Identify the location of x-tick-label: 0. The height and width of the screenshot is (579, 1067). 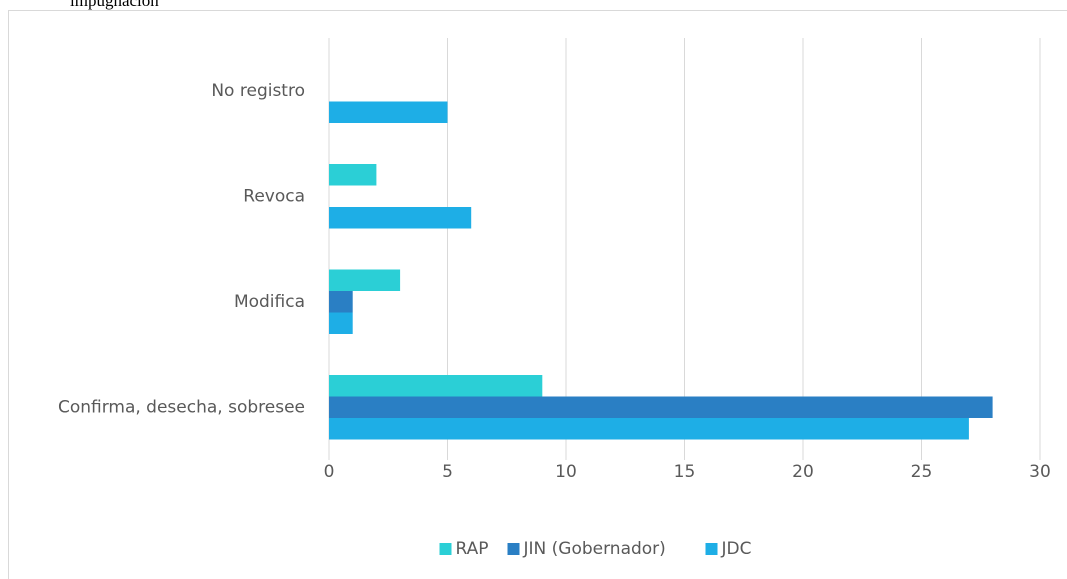
(329, 472).